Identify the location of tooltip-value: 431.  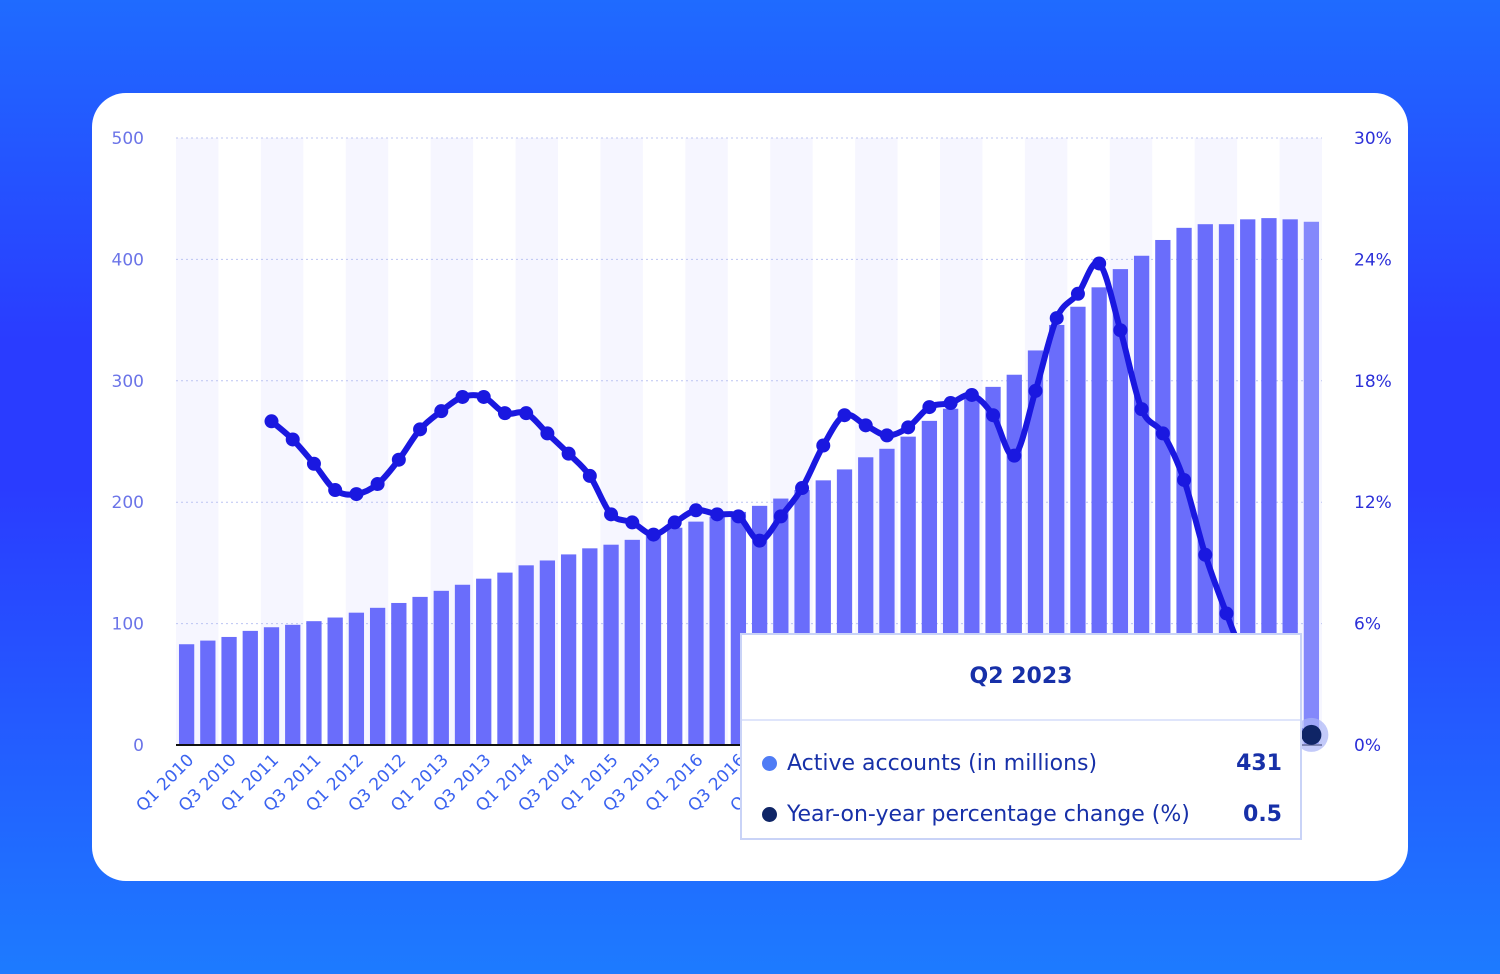
(1259, 763).